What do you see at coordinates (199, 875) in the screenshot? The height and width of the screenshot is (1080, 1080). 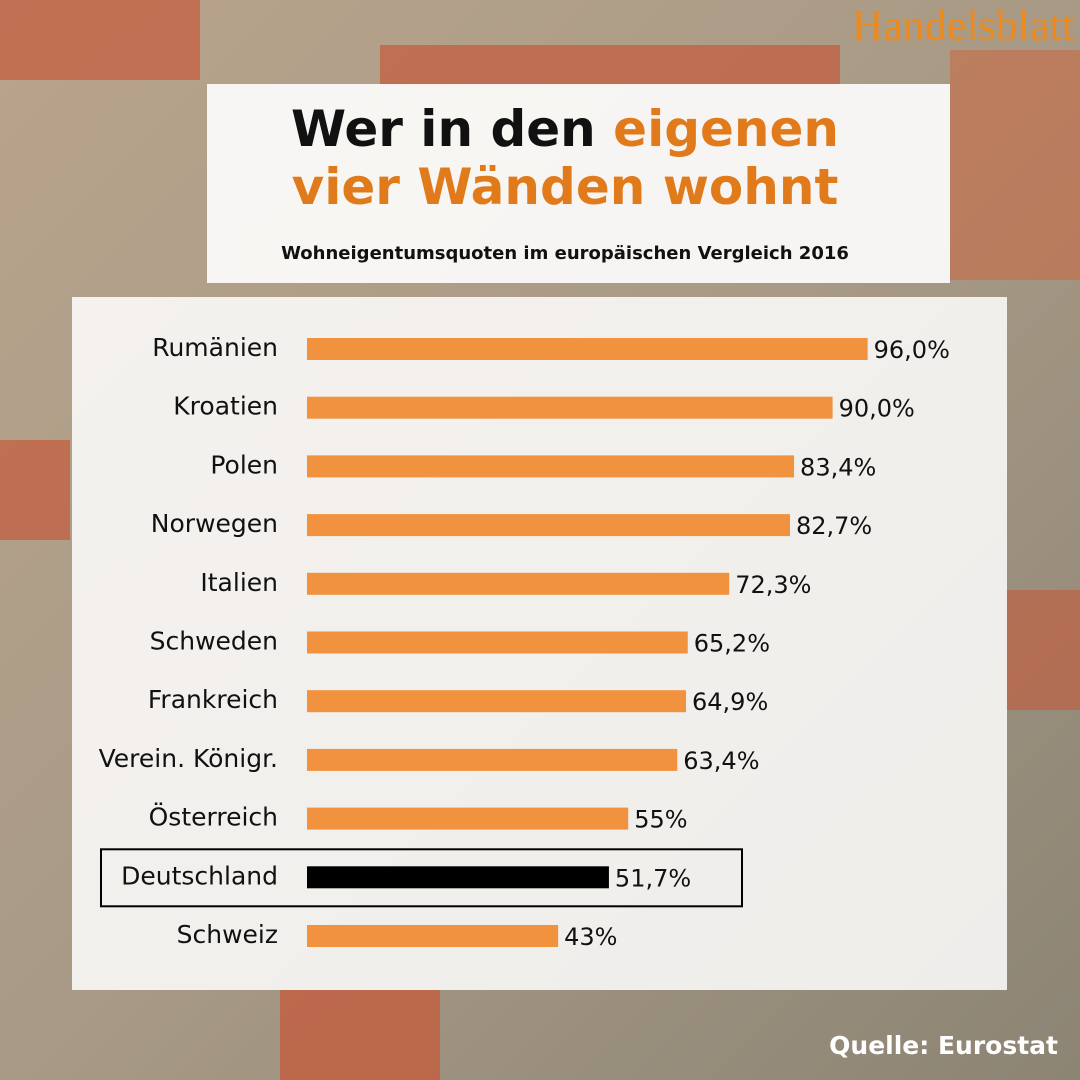 I see `category-label: Deutschland` at bounding box center [199, 875].